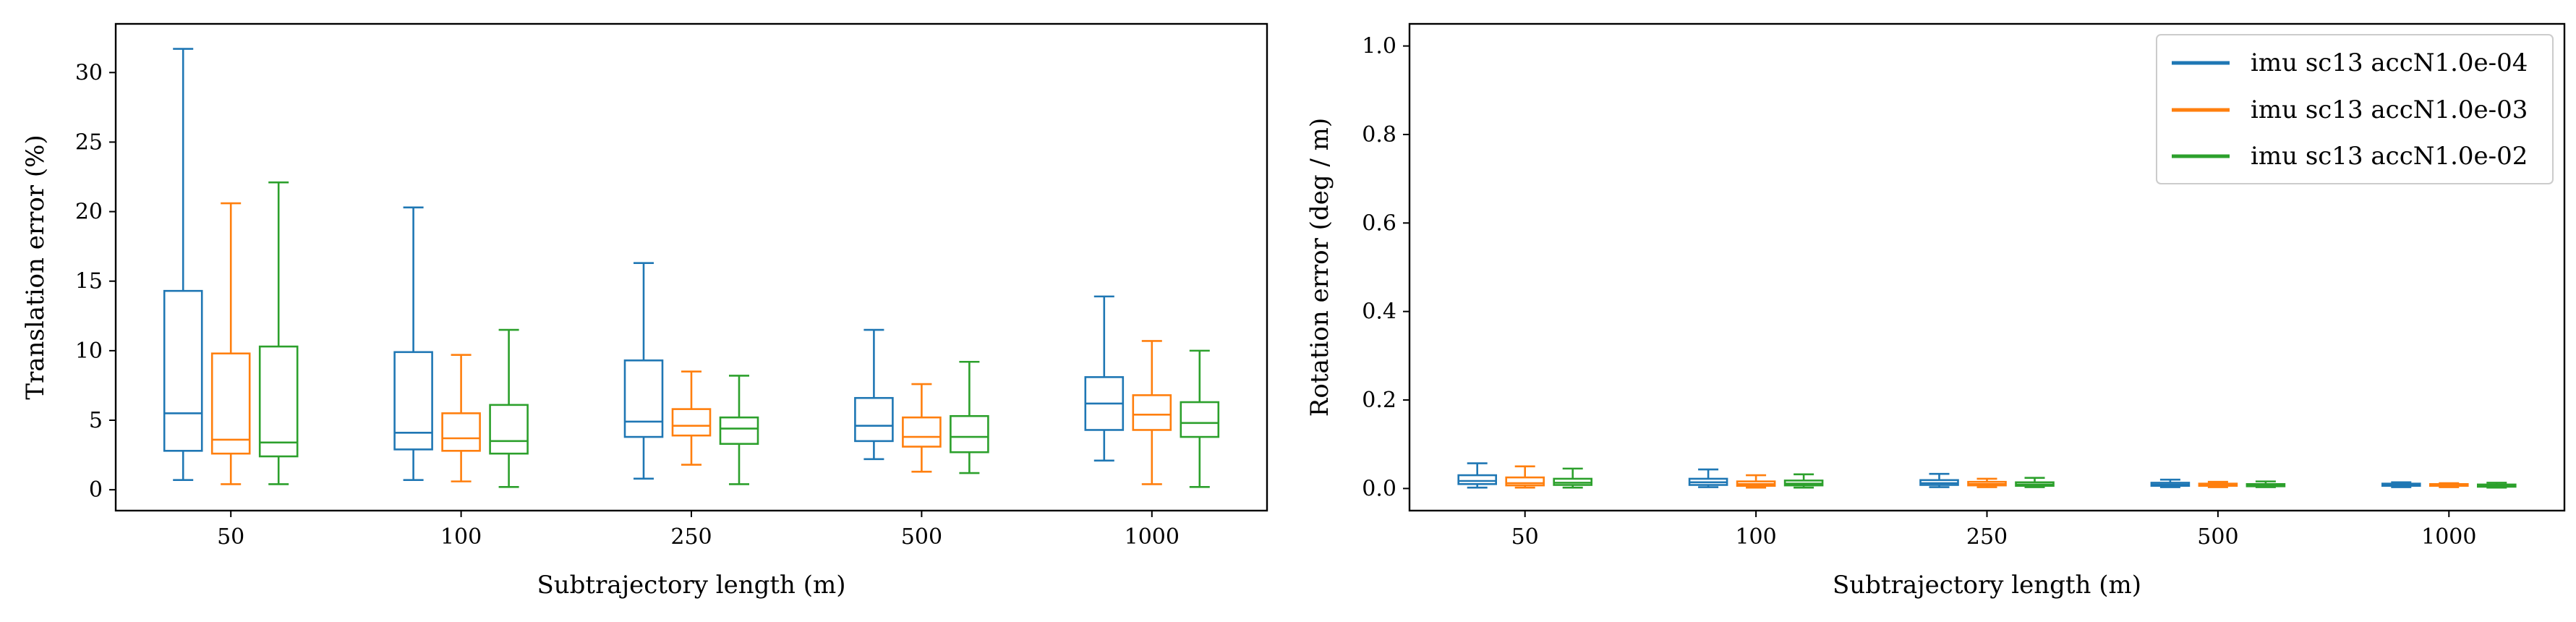  What do you see at coordinates (96, 490) in the screenshot?
I see `translation-y-tick-label: 0` at bounding box center [96, 490].